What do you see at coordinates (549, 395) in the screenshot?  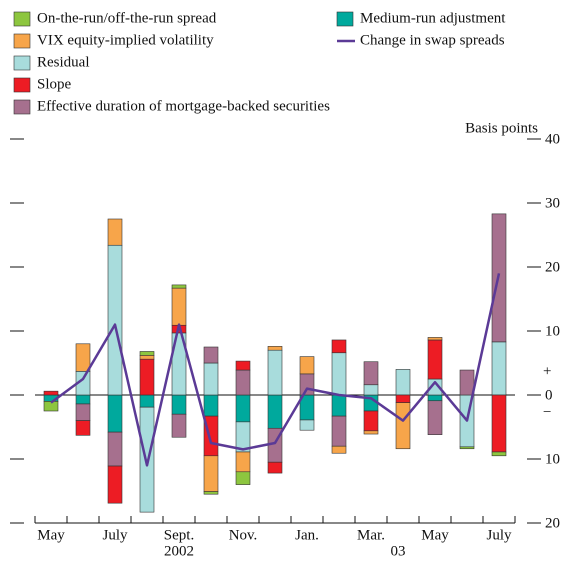 I see `y-tick-label: 0` at bounding box center [549, 395].